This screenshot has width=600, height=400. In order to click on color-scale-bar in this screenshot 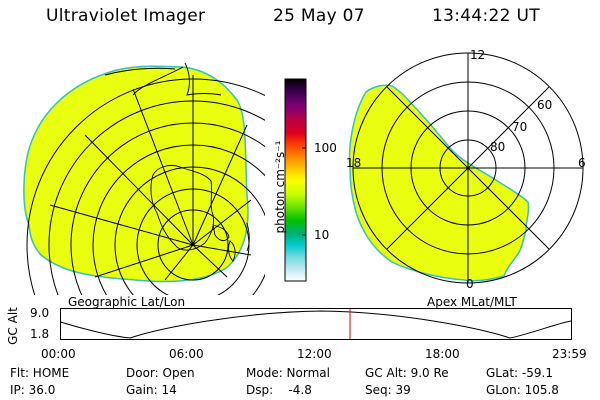, I will do `click(295, 180)`.